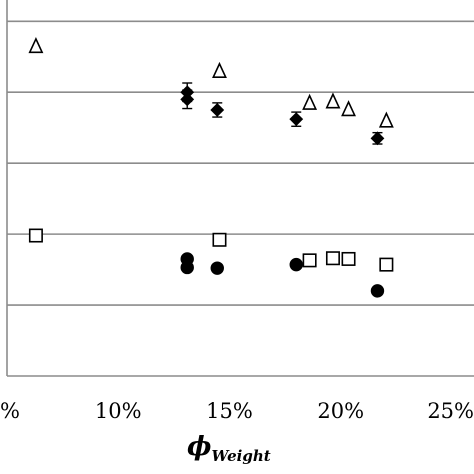  Describe the element at coordinates (450, 411) in the screenshot. I see `x-tick-label: 25%` at that location.